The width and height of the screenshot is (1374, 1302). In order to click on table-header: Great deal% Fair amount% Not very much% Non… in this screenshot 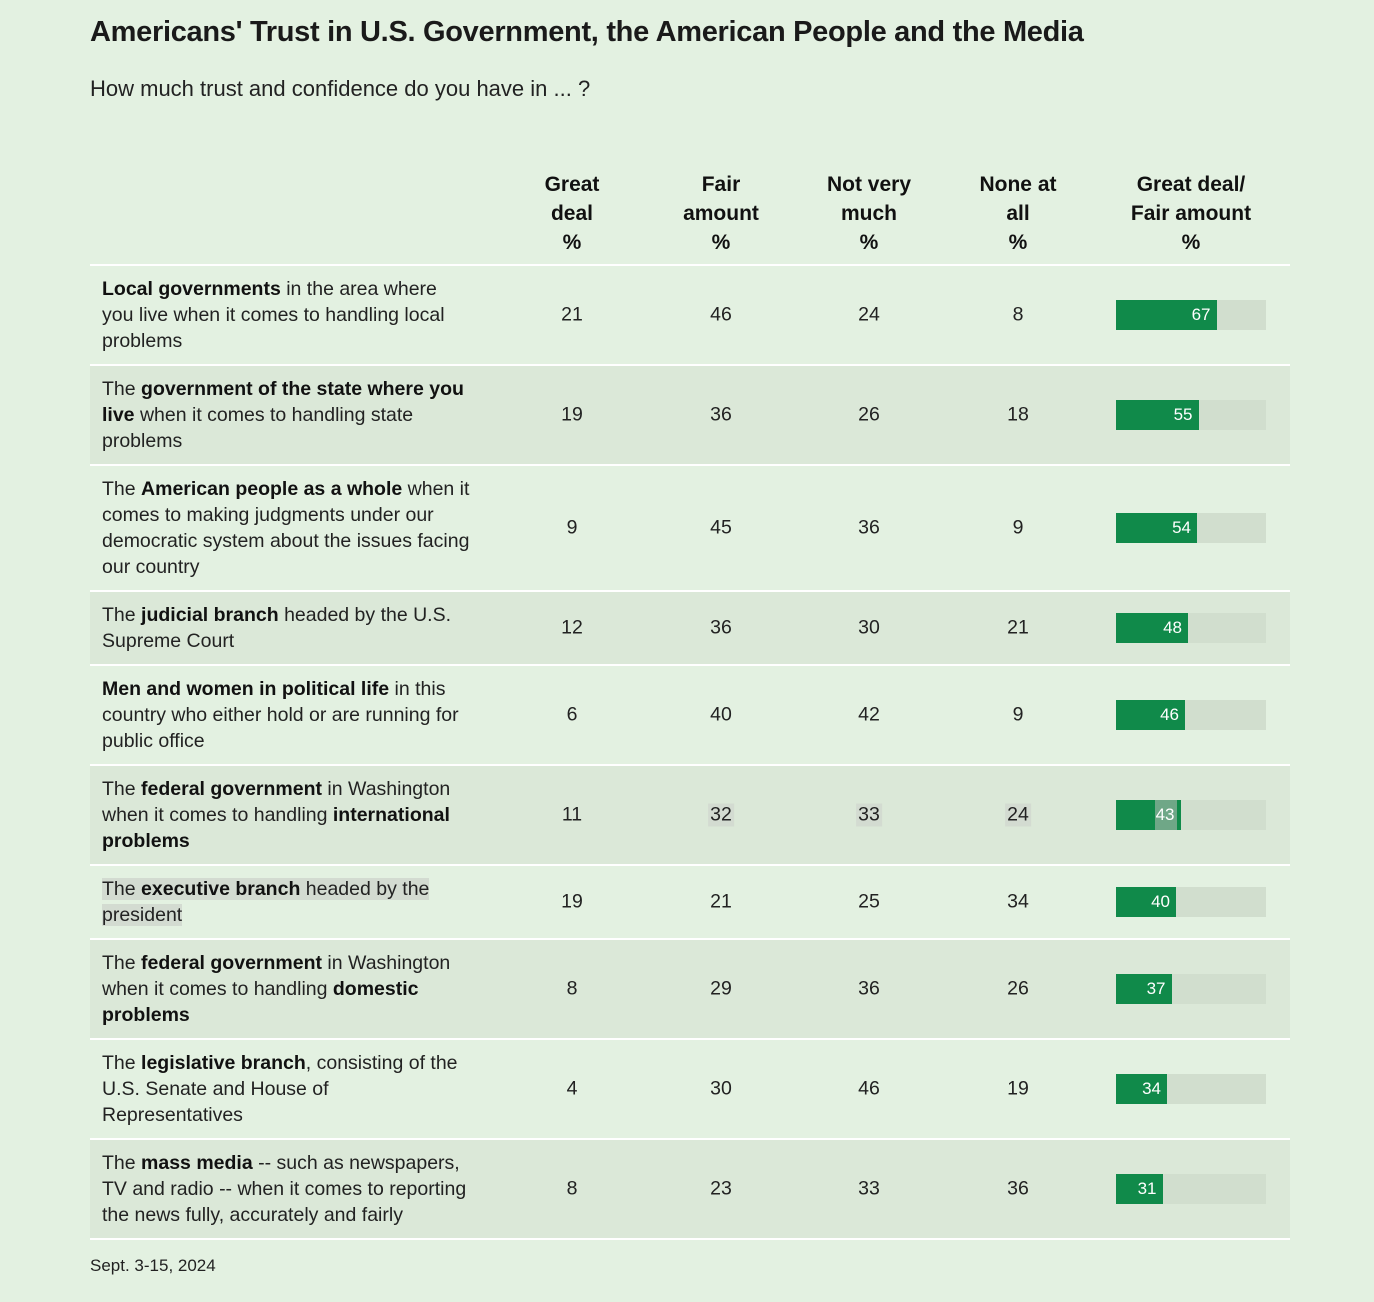, I will do `click(690, 216)`.